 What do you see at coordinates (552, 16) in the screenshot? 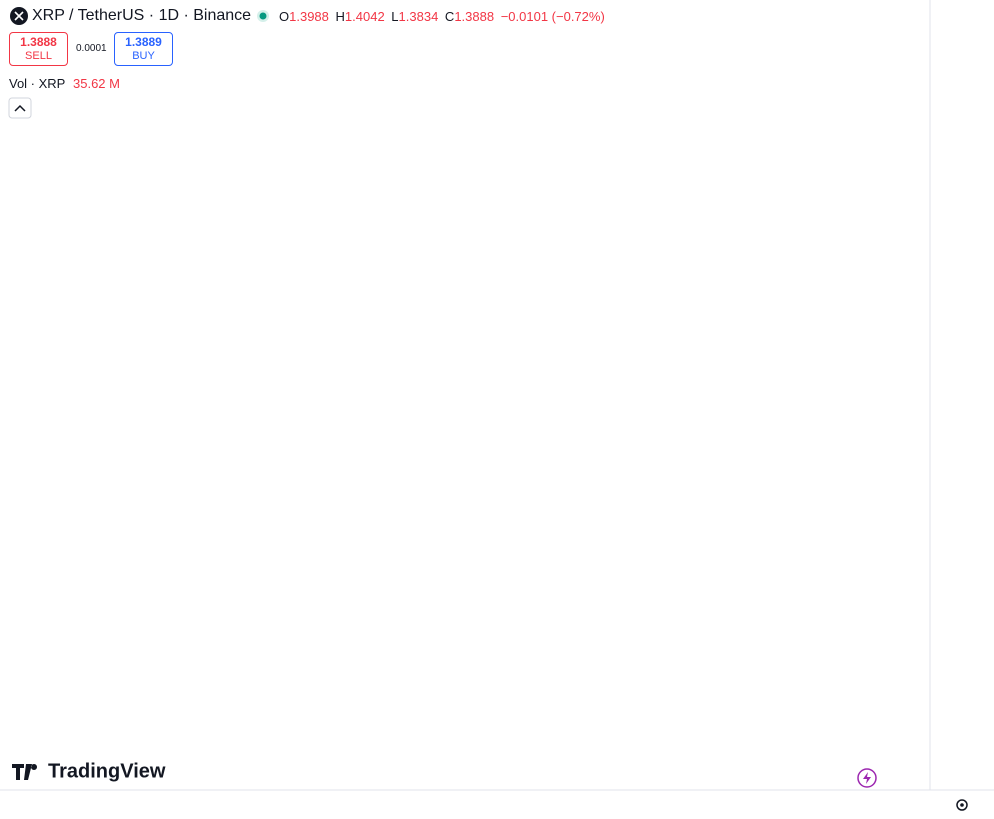
I see `change: −0.0101 (−0.72%)` at bounding box center [552, 16].